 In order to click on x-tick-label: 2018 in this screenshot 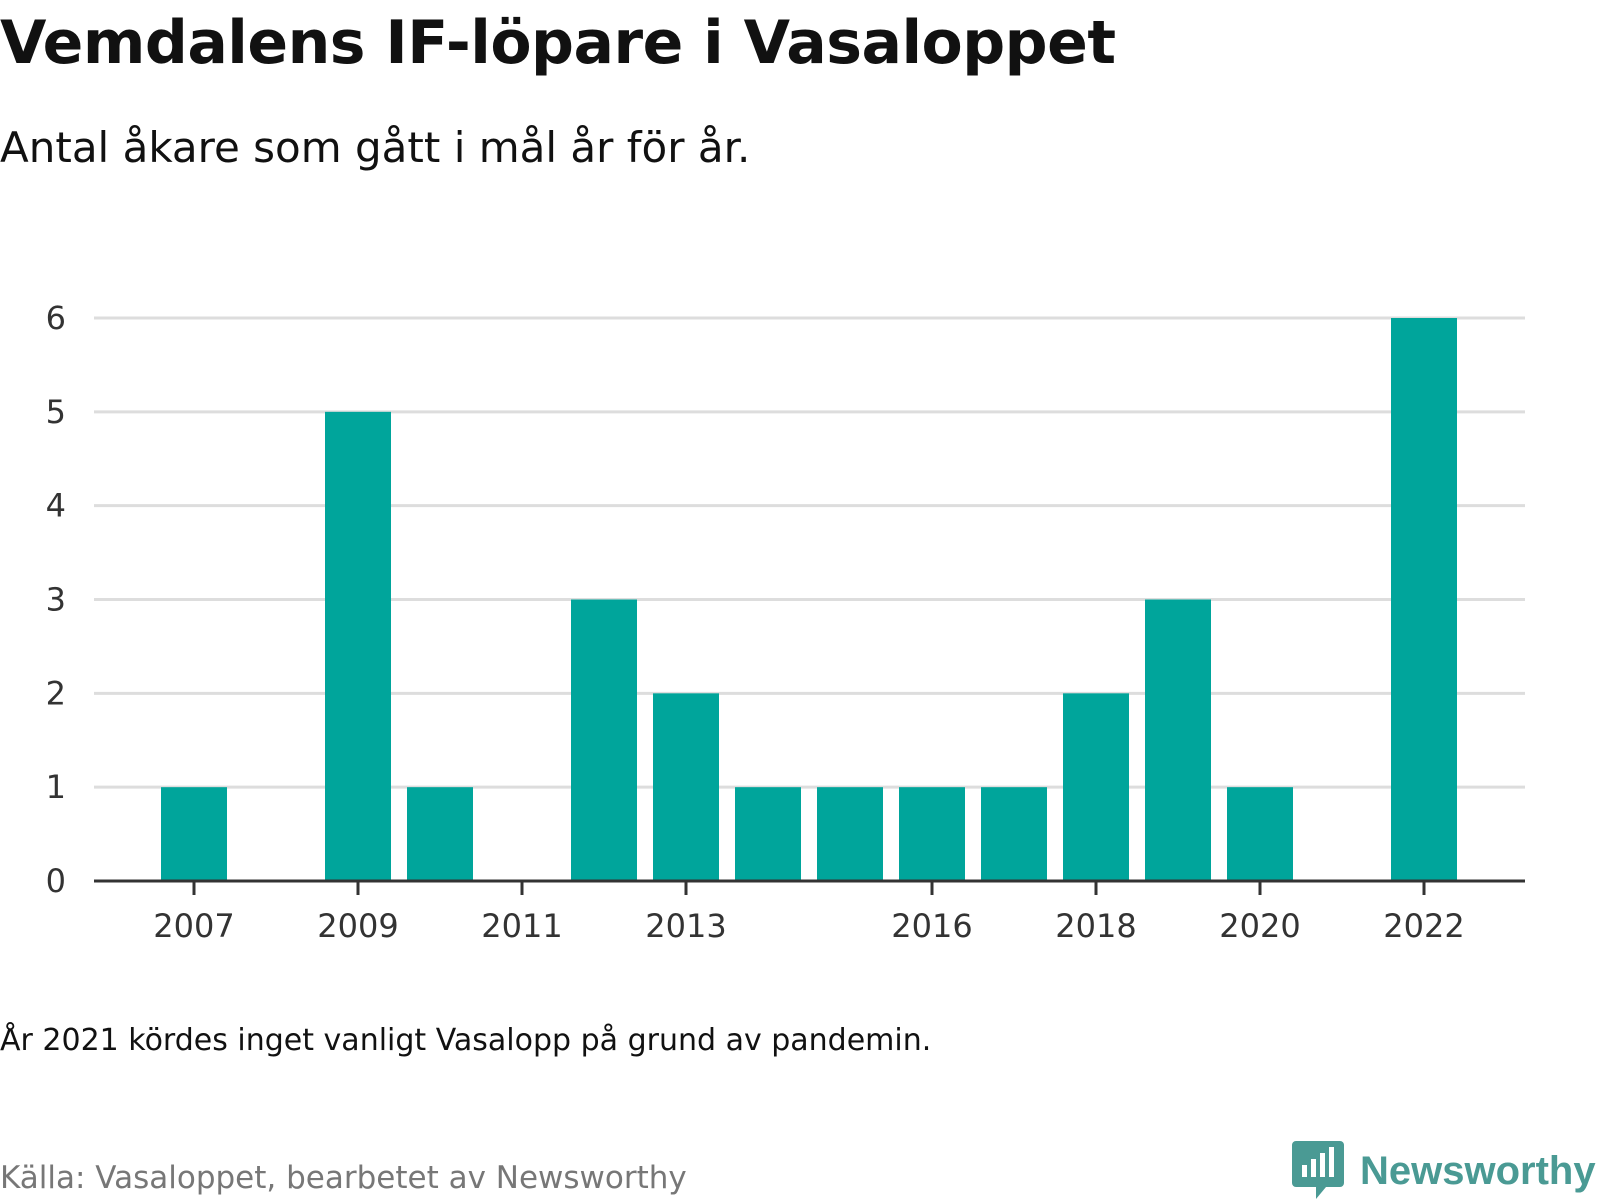, I will do `click(1095, 926)`.